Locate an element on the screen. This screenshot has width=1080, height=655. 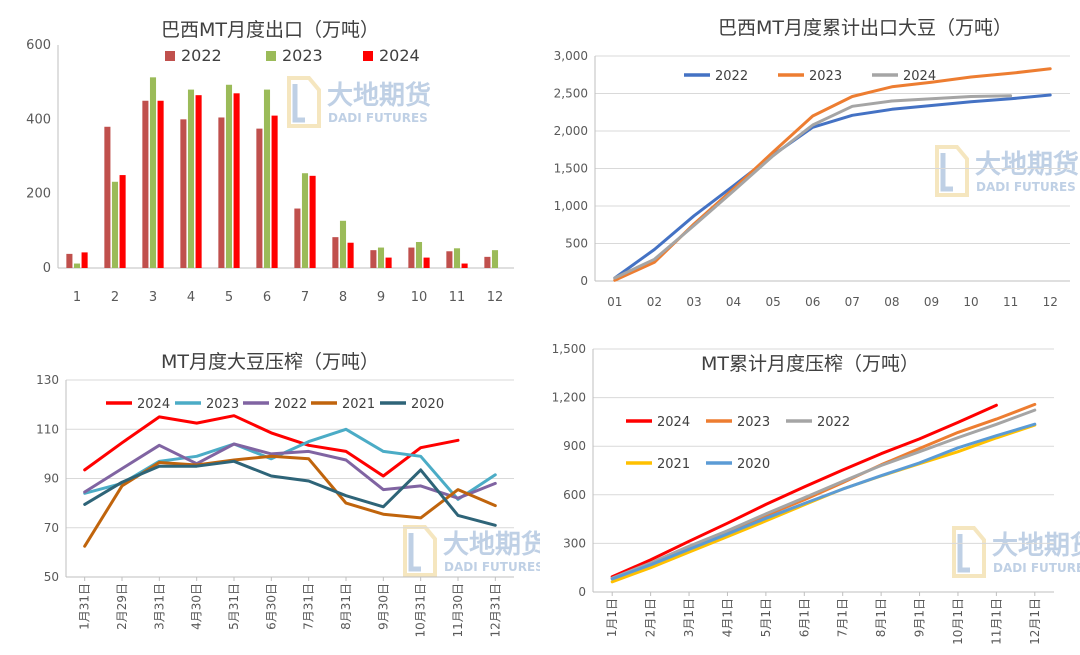
x-tick-label: 05 is located at coordinates (772, 302).